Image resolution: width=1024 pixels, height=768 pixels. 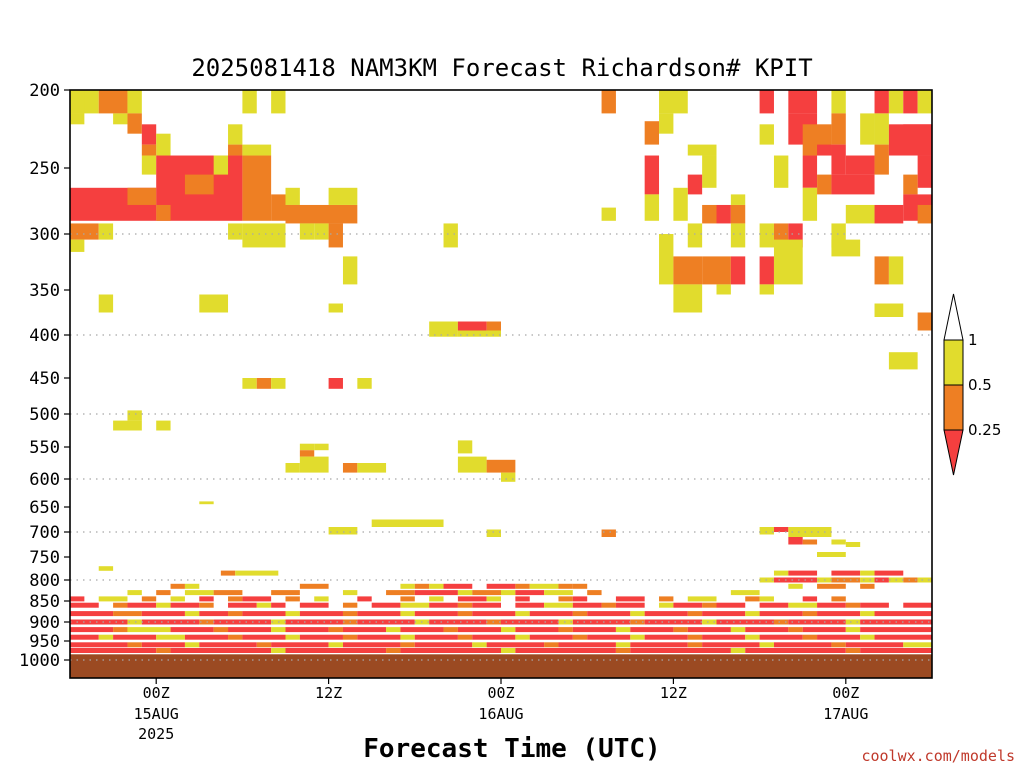 I want to click on y-tick-label: 300, so click(x=44, y=235).